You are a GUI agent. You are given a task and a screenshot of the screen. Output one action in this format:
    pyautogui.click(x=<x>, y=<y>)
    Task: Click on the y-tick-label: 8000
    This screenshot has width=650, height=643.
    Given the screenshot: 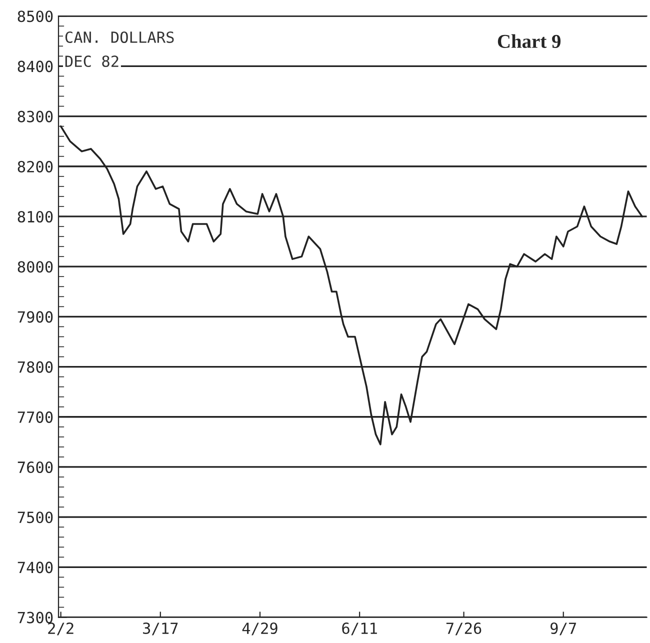 What is the action you would take?
    pyautogui.click(x=35, y=267)
    